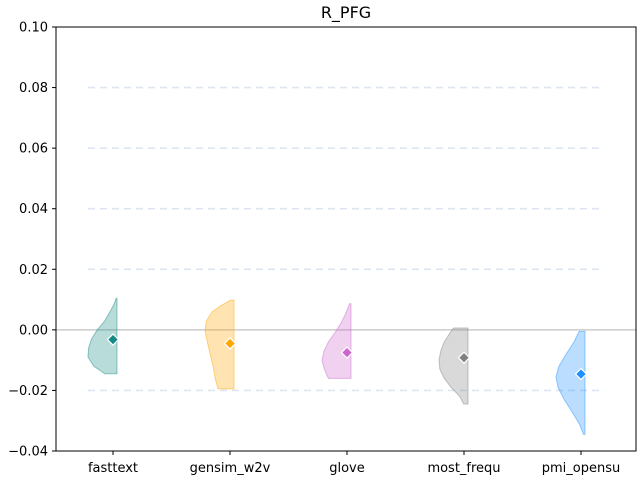 Image resolution: width=640 pixels, height=480 pixels. I want to click on y-tick-label: 0.08, so click(33, 88).